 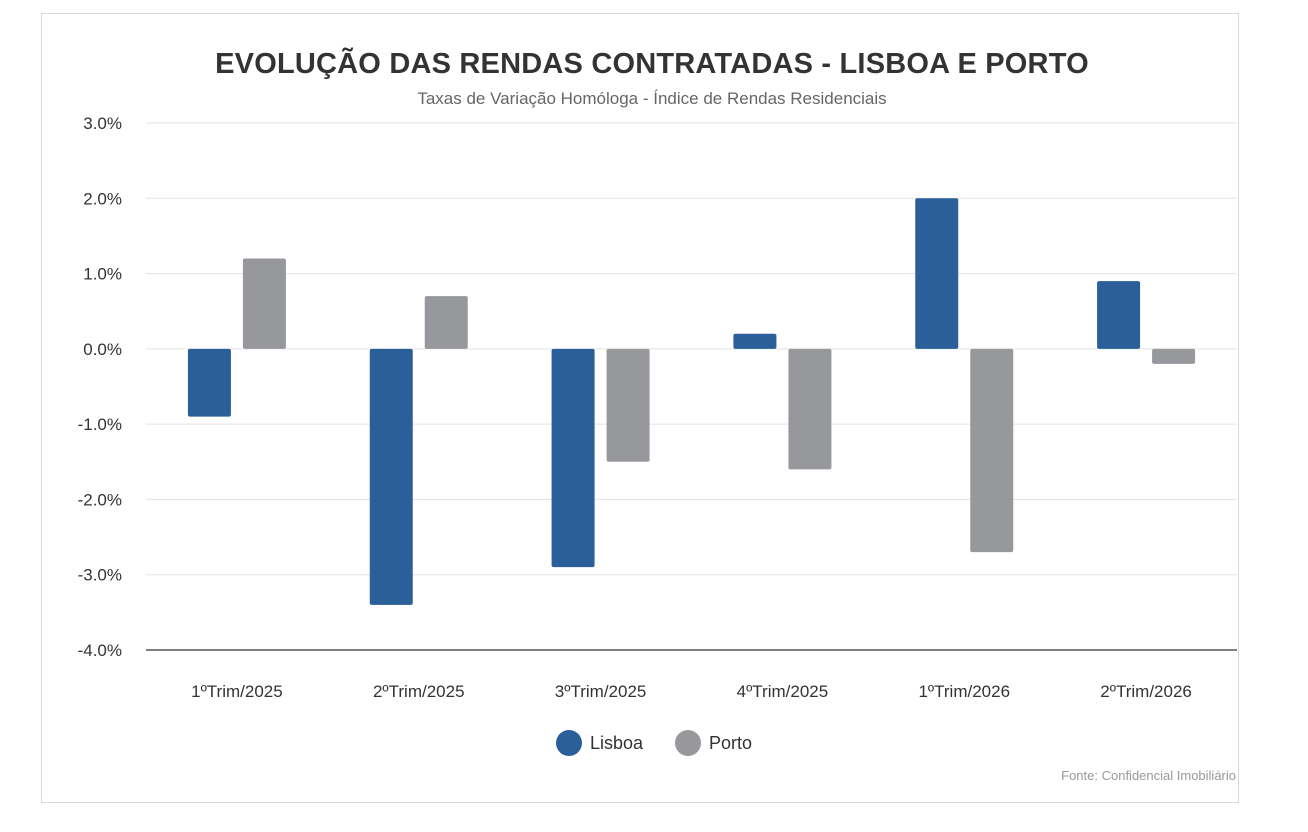 I want to click on legend-item-porto: Porto, so click(x=713, y=743).